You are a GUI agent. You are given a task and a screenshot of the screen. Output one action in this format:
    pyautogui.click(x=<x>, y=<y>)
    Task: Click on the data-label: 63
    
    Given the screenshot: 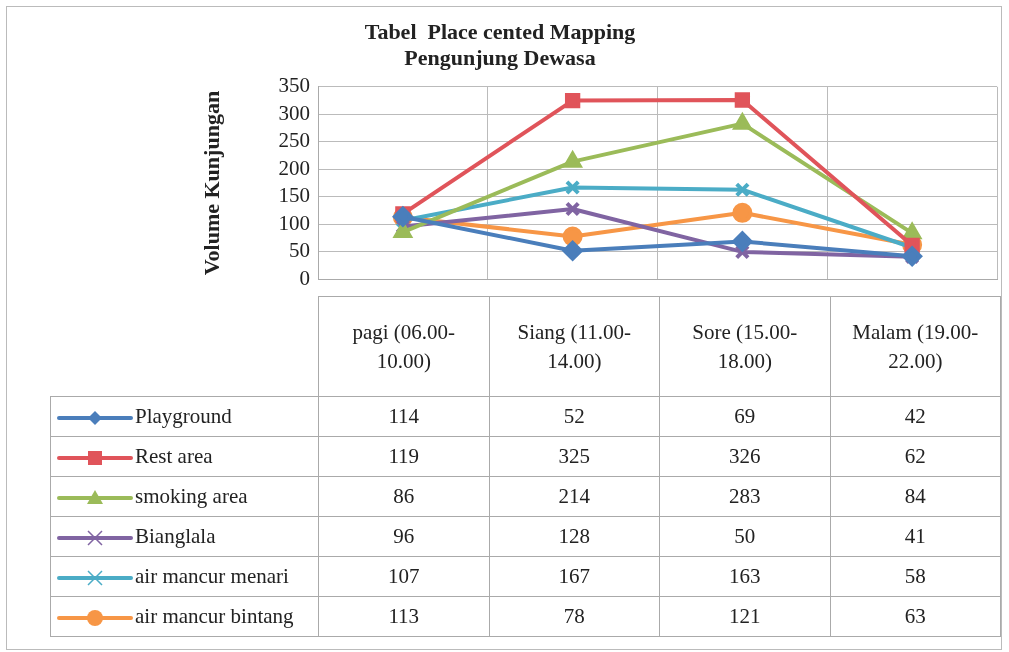 What is the action you would take?
    pyautogui.click(x=915, y=616)
    